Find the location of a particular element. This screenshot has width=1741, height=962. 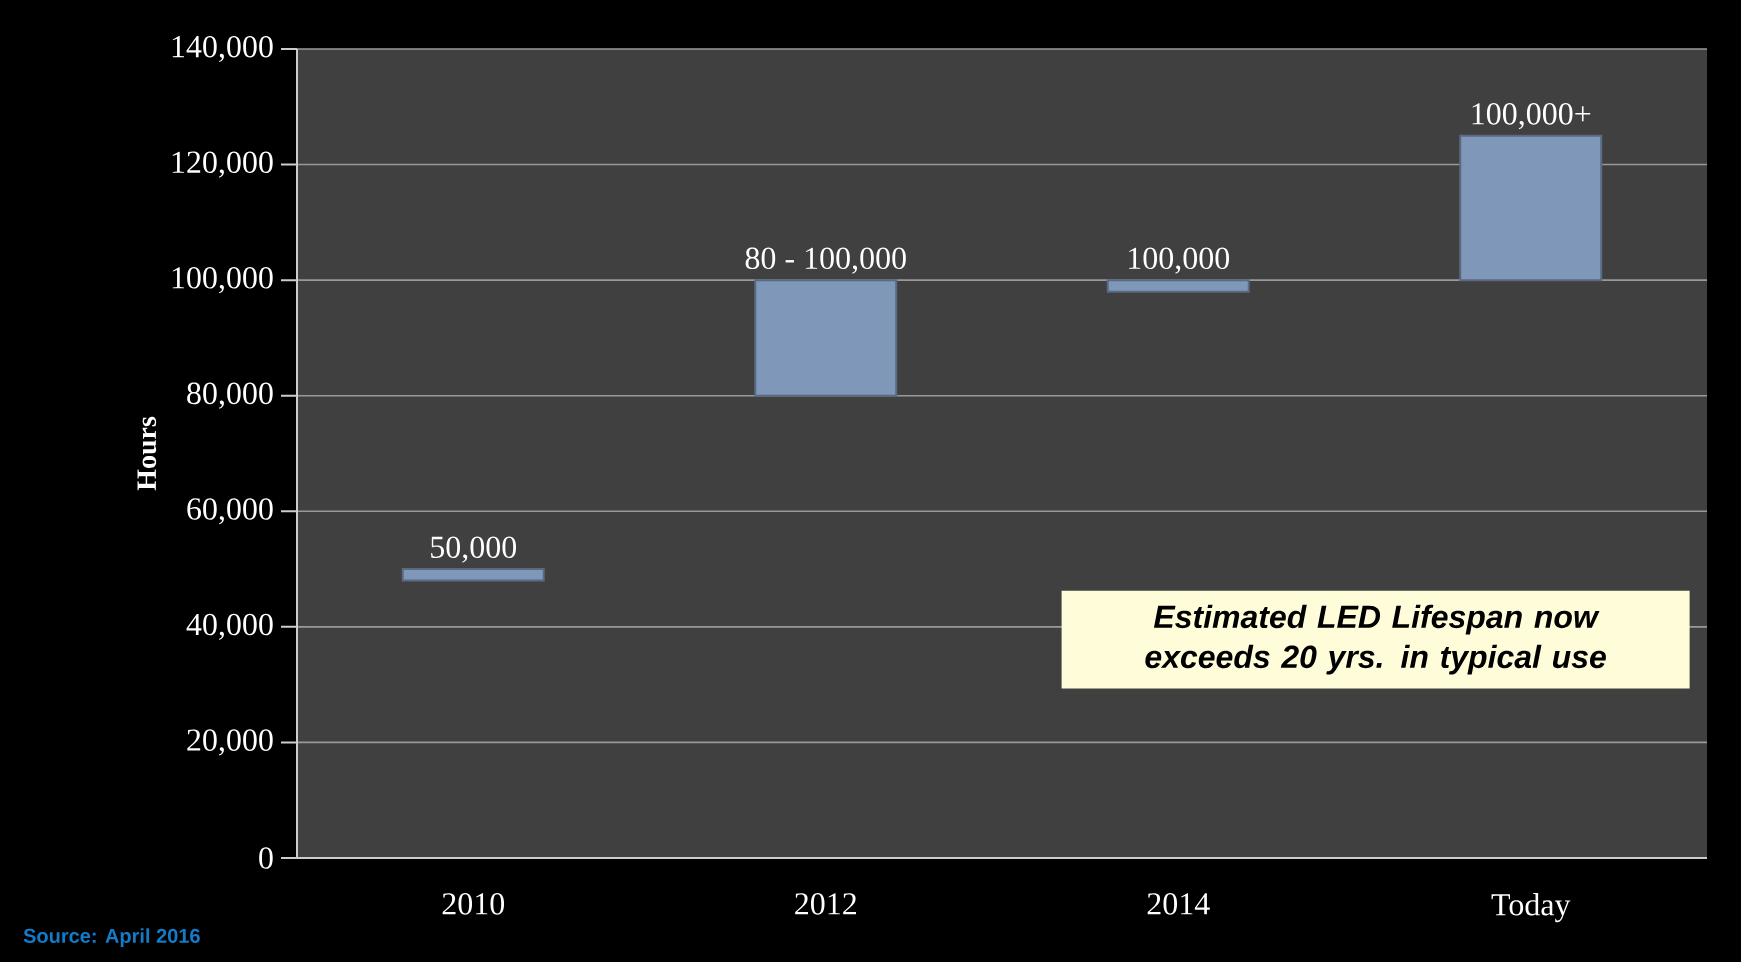

annotation: 50,000 is located at coordinates (474, 549).